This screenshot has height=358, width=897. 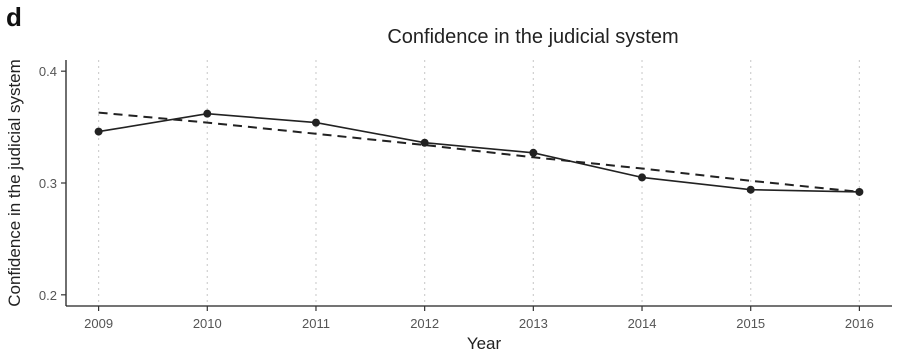 What do you see at coordinates (424, 323) in the screenshot?
I see `x-tick-label: 2012` at bounding box center [424, 323].